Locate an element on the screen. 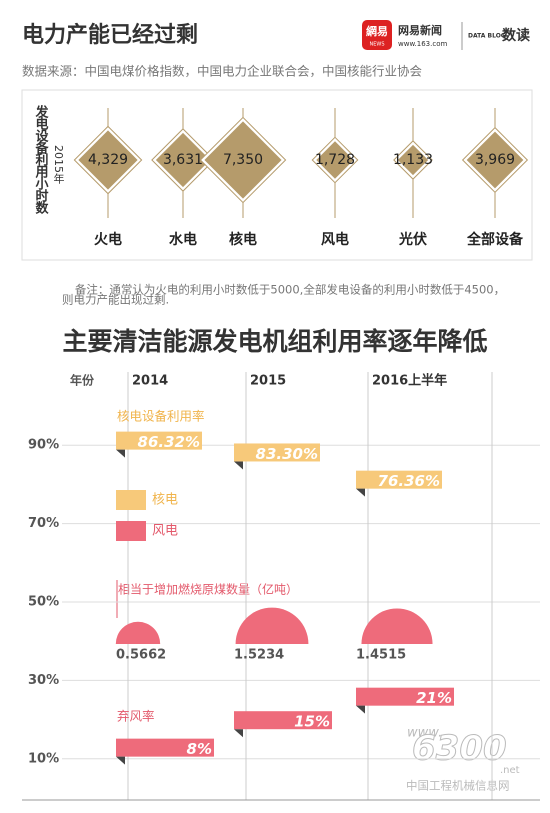 The height and width of the screenshot is (813, 550). logo-box is located at coordinates (377, 35).